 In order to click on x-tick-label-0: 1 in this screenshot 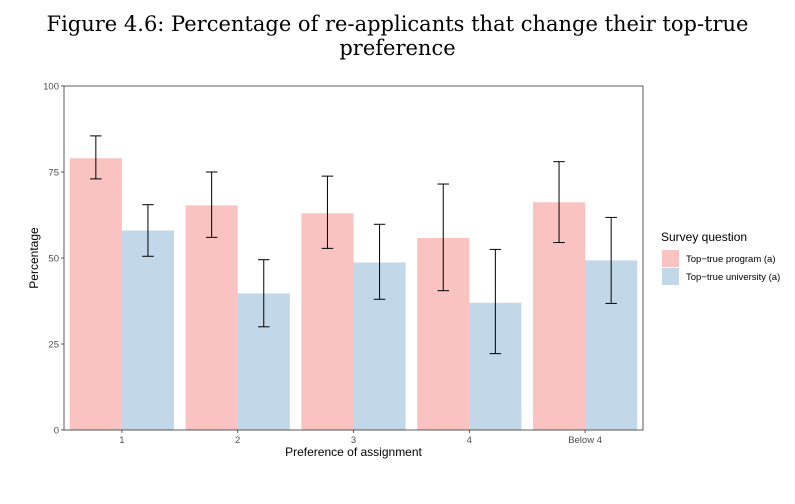, I will do `click(121, 440)`.